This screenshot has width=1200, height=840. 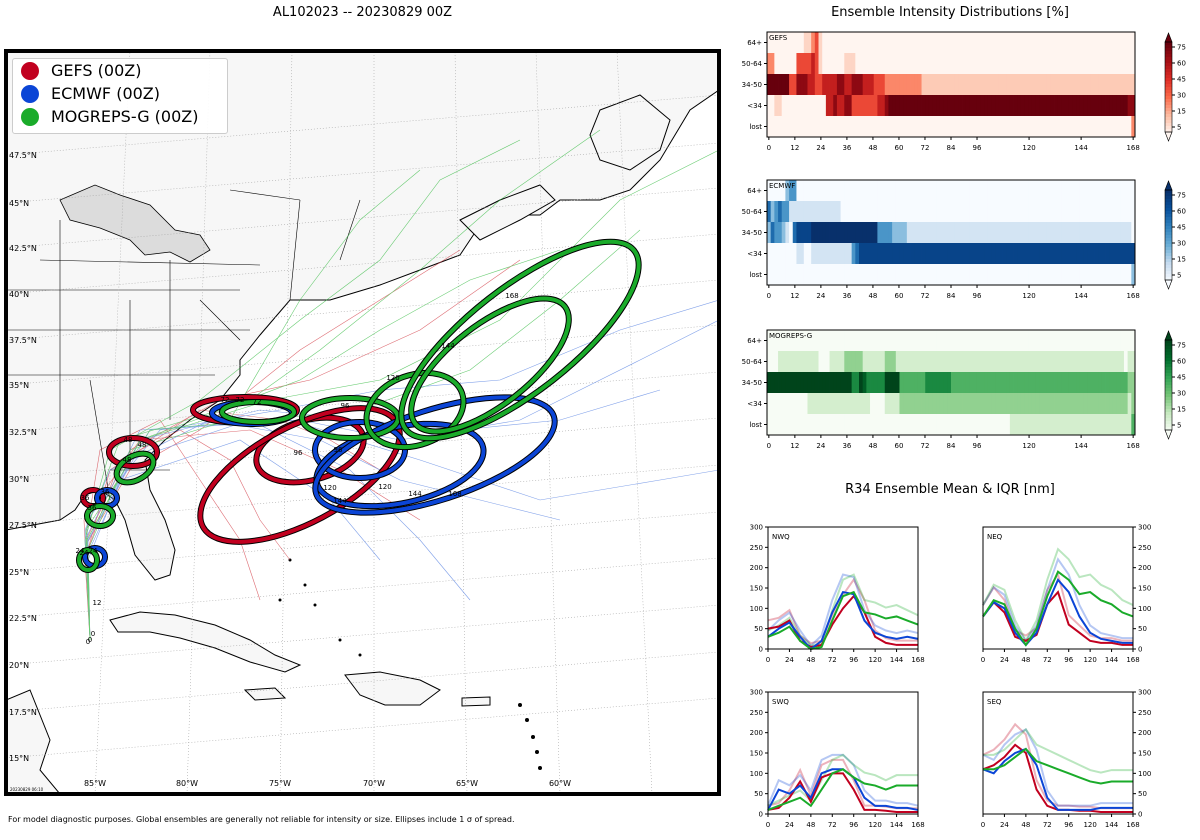 What do you see at coordinates (754, 191) in the screenshot?
I see `heatmap-row-label: 64+` at bounding box center [754, 191].